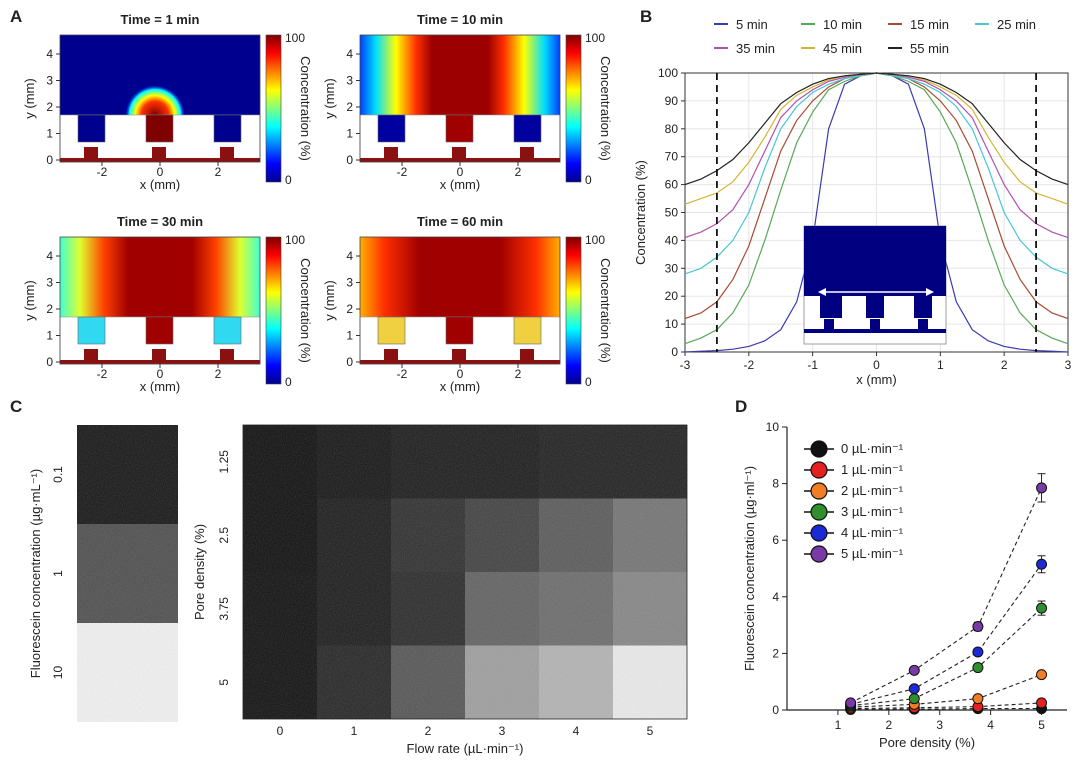 This screenshot has height=768, width=1080. Describe the element at coordinates (672, 157) in the screenshot. I see `y-tick-label: 70` at that location.